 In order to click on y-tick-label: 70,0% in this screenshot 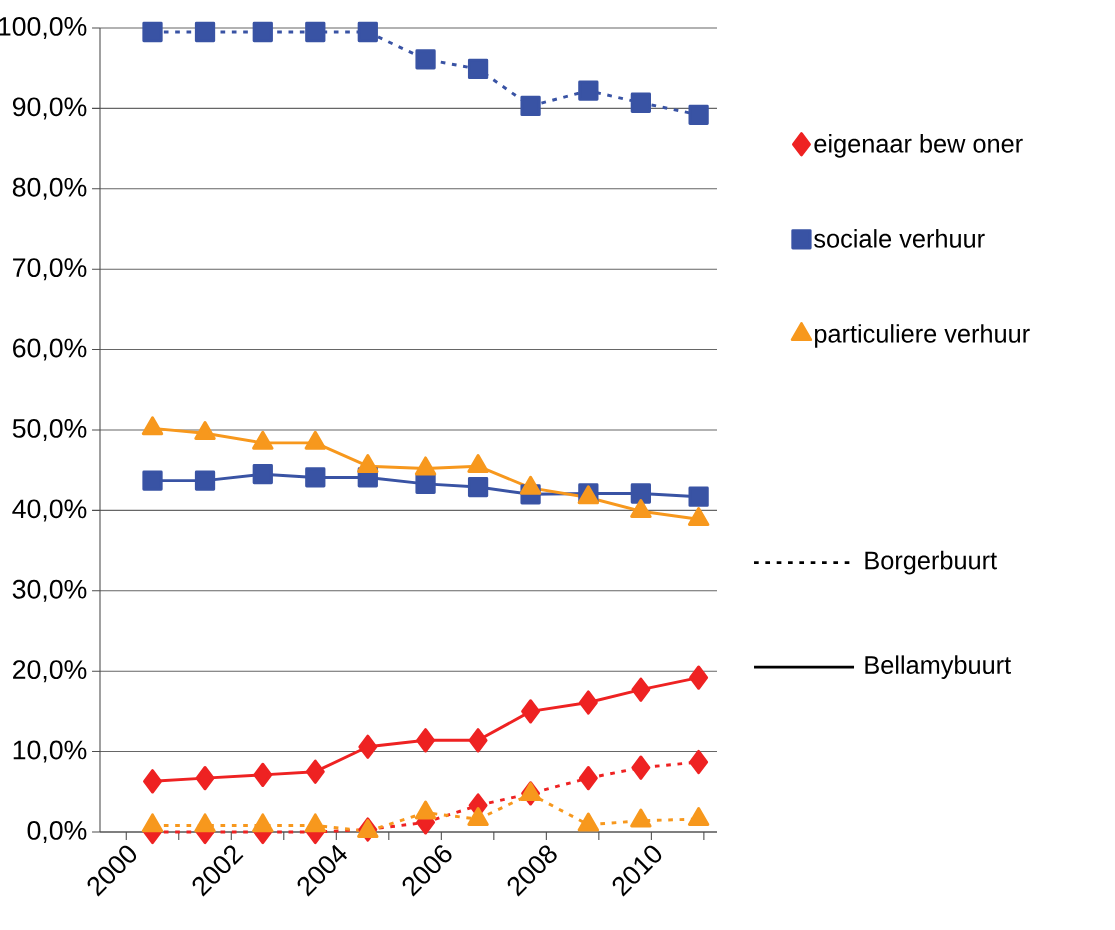, I will do `click(50, 269)`.